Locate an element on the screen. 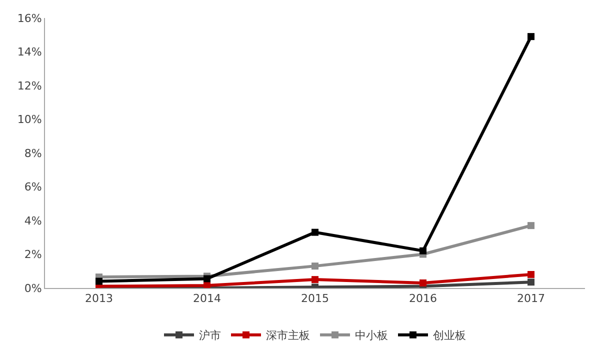  y-tick-label: 4% is located at coordinates (33, 221).